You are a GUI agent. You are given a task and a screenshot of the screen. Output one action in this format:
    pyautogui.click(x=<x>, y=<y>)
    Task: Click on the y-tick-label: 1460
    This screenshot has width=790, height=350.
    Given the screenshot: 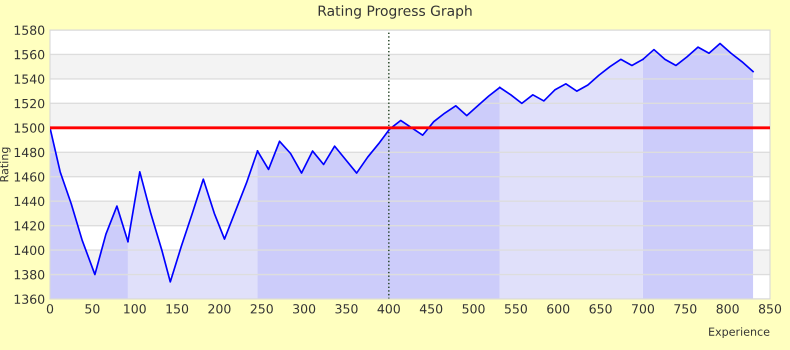 What is the action you would take?
    pyautogui.click(x=29, y=177)
    